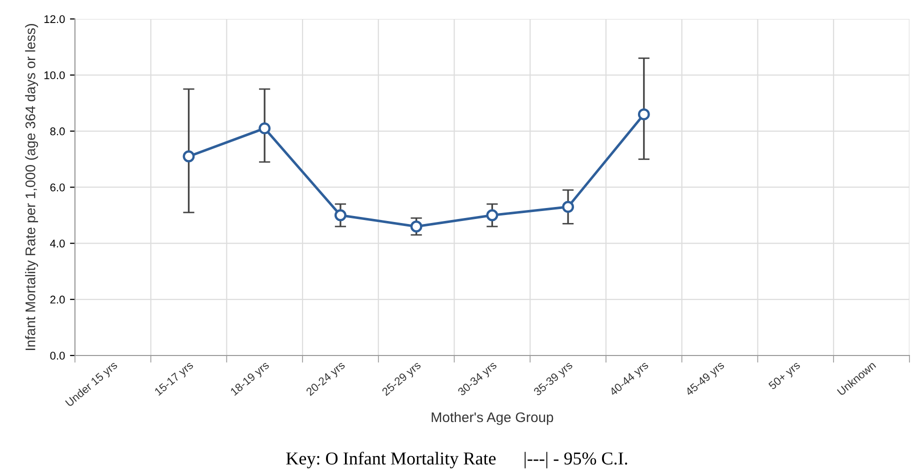  What do you see at coordinates (57, 300) in the screenshot?
I see `y-tick-label: 2.0` at bounding box center [57, 300].